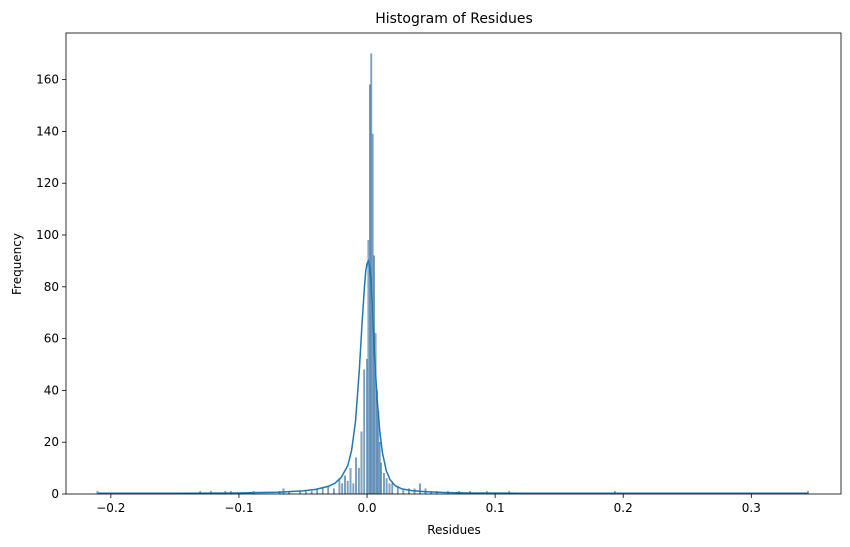  What do you see at coordinates (51, 442) in the screenshot?
I see `y-tick-label: 20` at bounding box center [51, 442].